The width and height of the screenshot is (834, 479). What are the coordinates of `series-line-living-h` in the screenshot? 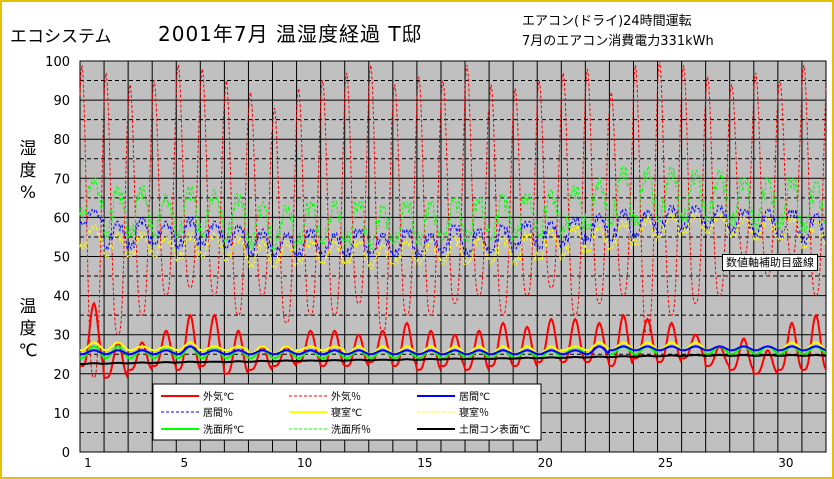 It's located at (453, 231).